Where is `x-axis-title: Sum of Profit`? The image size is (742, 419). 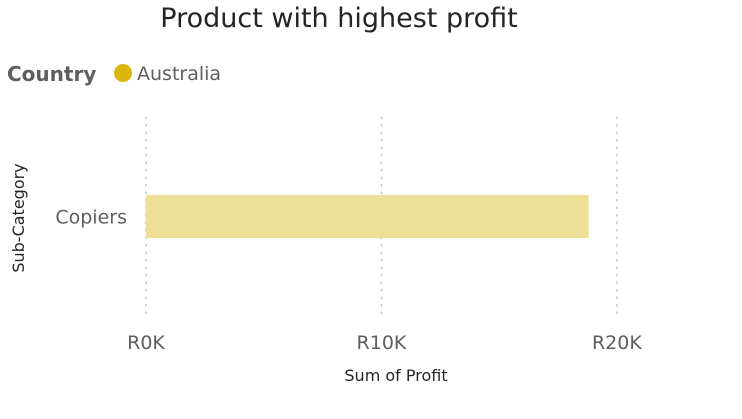
x-axis-title: Sum of Profit is located at coordinates (395, 375).